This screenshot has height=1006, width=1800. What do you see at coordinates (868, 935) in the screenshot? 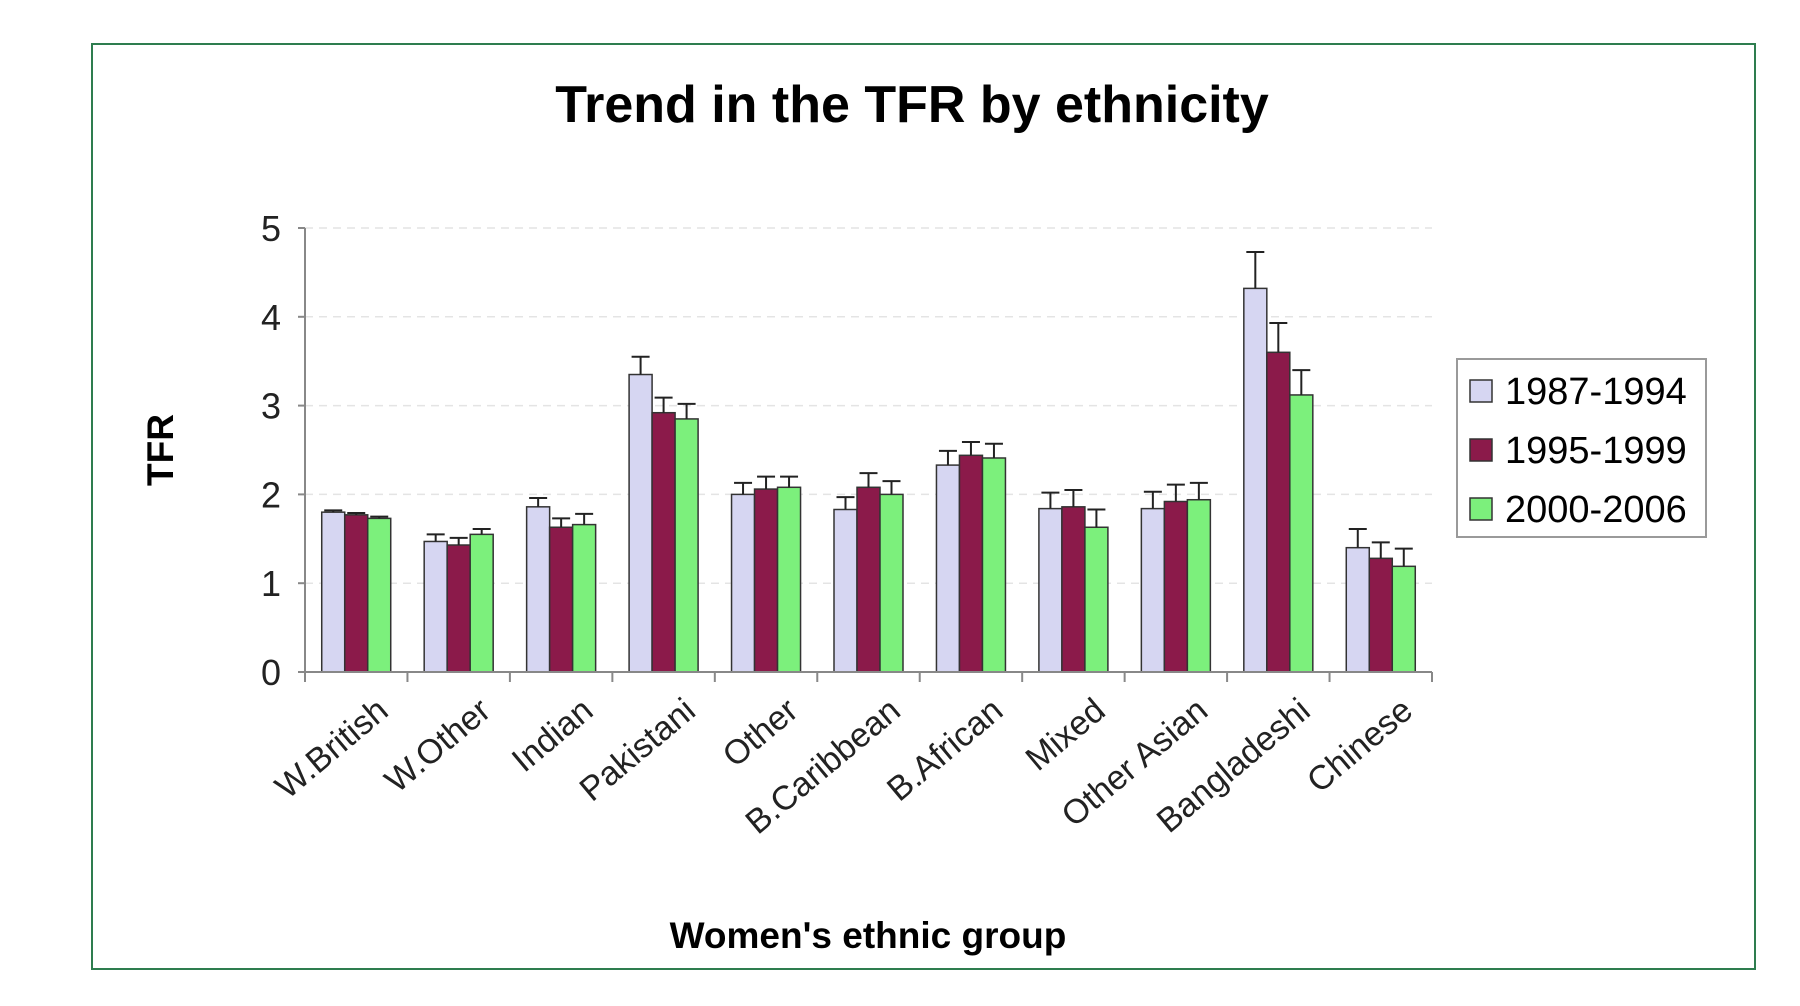
I see `x-axis-label: Women's ethnic group` at bounding box center [868, 935].